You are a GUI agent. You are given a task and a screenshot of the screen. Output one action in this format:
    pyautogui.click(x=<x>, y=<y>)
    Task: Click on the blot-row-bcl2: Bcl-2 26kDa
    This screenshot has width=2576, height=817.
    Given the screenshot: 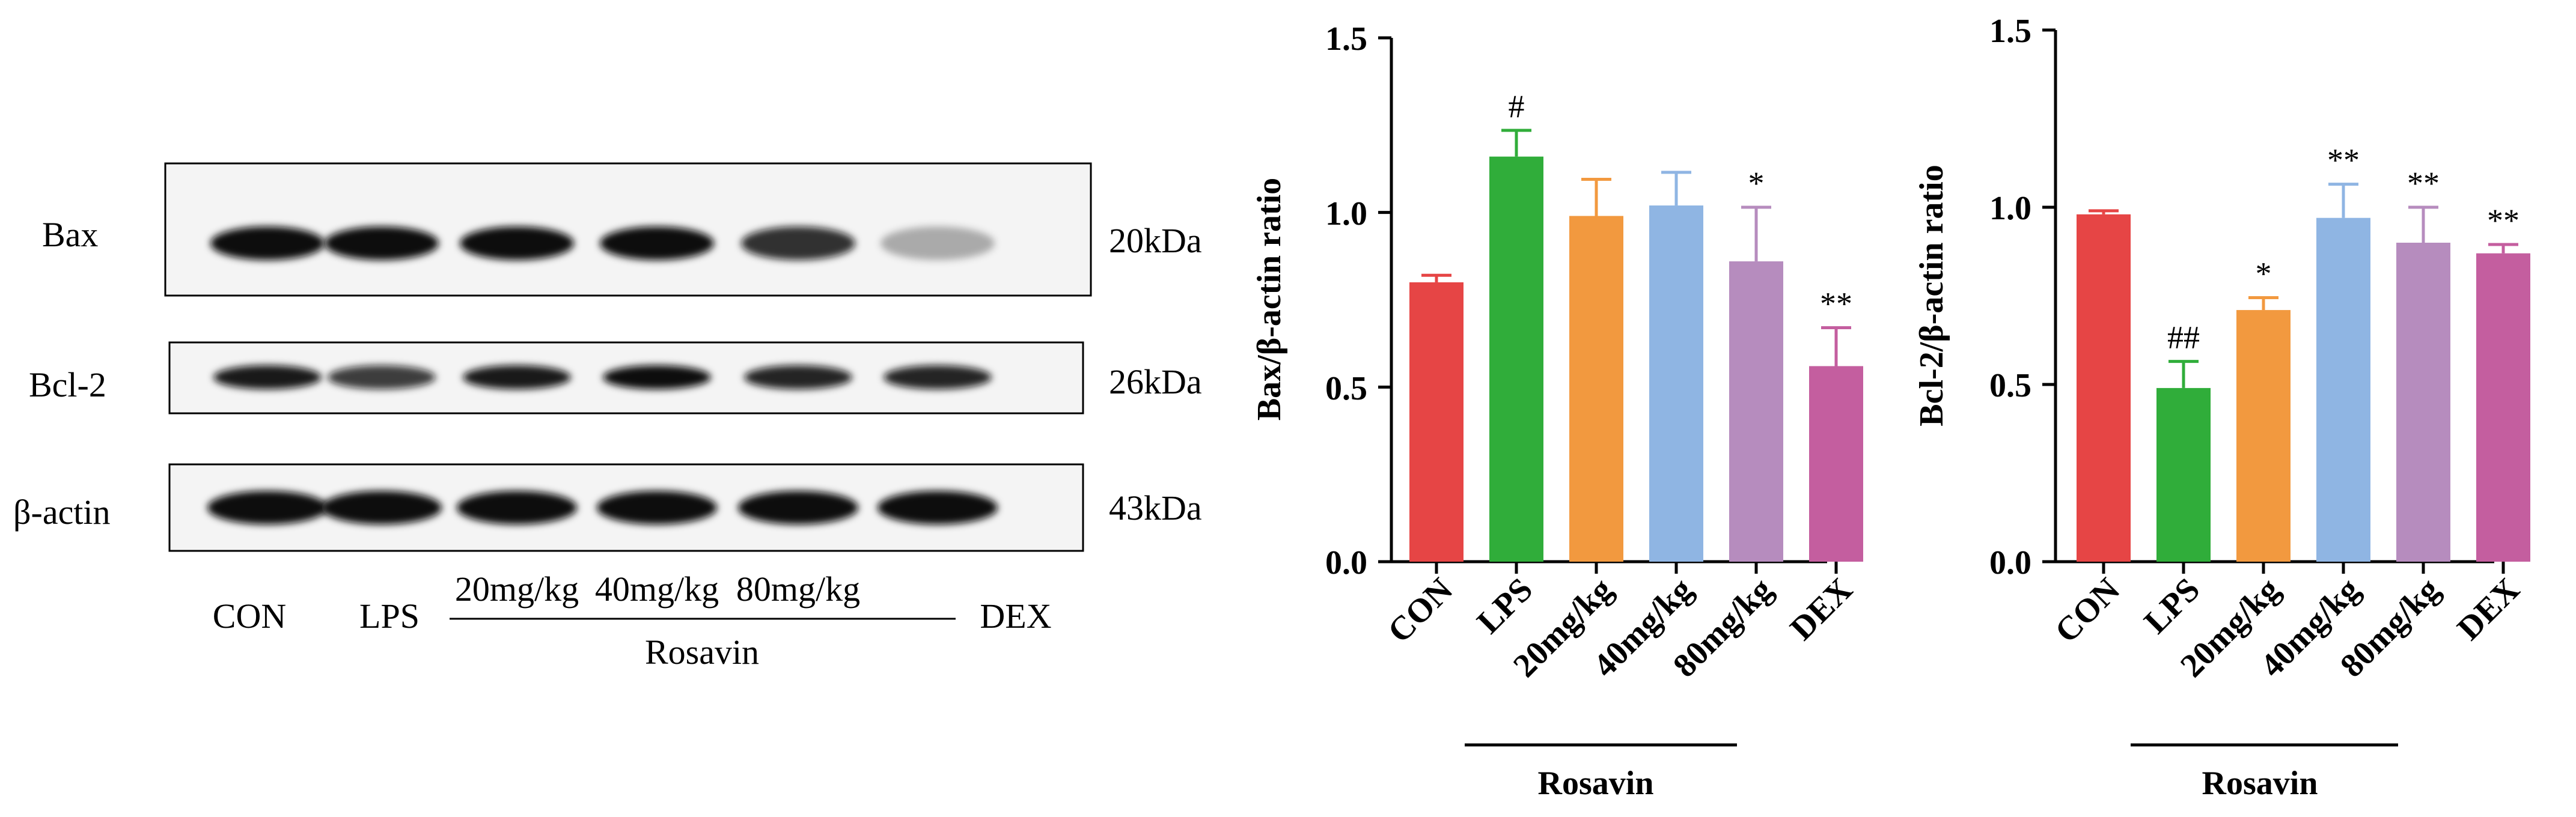 What is the action you would take?
    pyautogui.click(x=615, y=378)
    